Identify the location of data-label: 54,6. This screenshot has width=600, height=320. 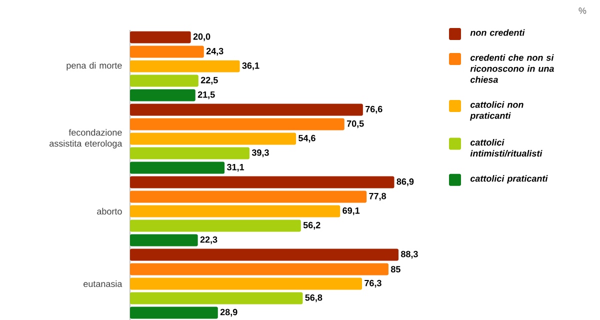
(307, 138).